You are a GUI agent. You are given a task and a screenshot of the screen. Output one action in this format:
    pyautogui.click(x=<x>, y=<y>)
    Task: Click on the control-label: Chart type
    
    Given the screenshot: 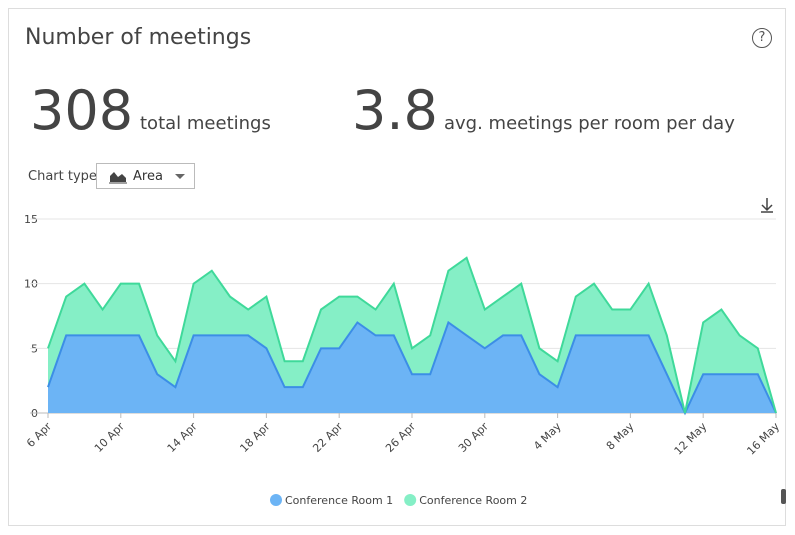 What is the action you would take?
    pyautogui.click(x=62, y=176)
    